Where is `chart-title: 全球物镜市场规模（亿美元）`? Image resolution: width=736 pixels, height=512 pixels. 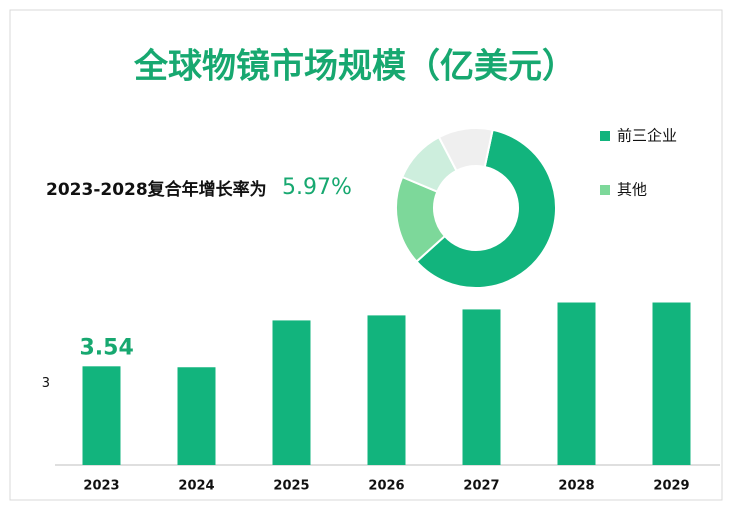 chart-title: 全球物镜市场规模（亿美元） is located at coordinates (354, 67).